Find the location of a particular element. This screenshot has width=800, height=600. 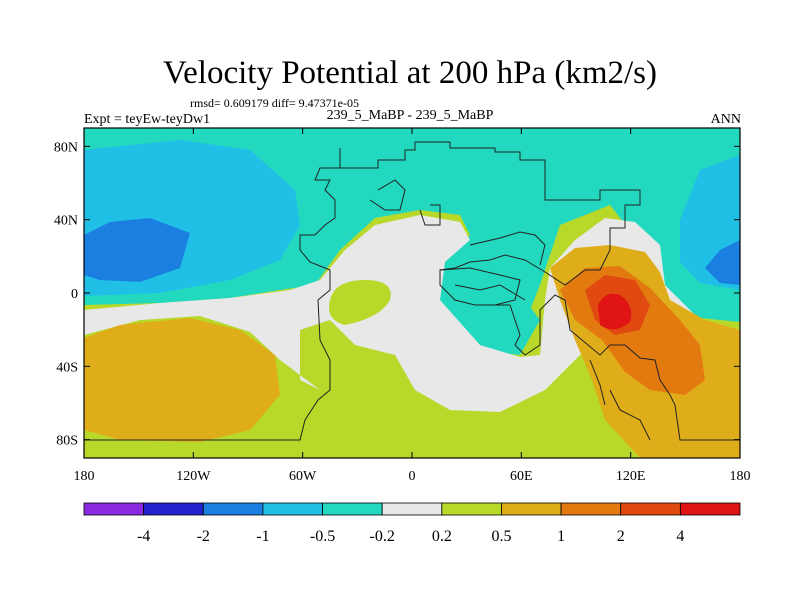

chart-title: Velocity Potential at 200 hPa (km2/s) is located at coordinates (410, 73).